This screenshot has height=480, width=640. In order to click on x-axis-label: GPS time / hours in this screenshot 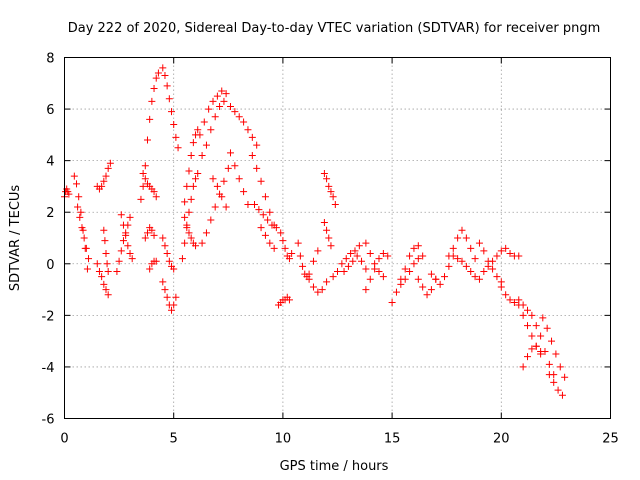, I will do `click(334, 466)`.